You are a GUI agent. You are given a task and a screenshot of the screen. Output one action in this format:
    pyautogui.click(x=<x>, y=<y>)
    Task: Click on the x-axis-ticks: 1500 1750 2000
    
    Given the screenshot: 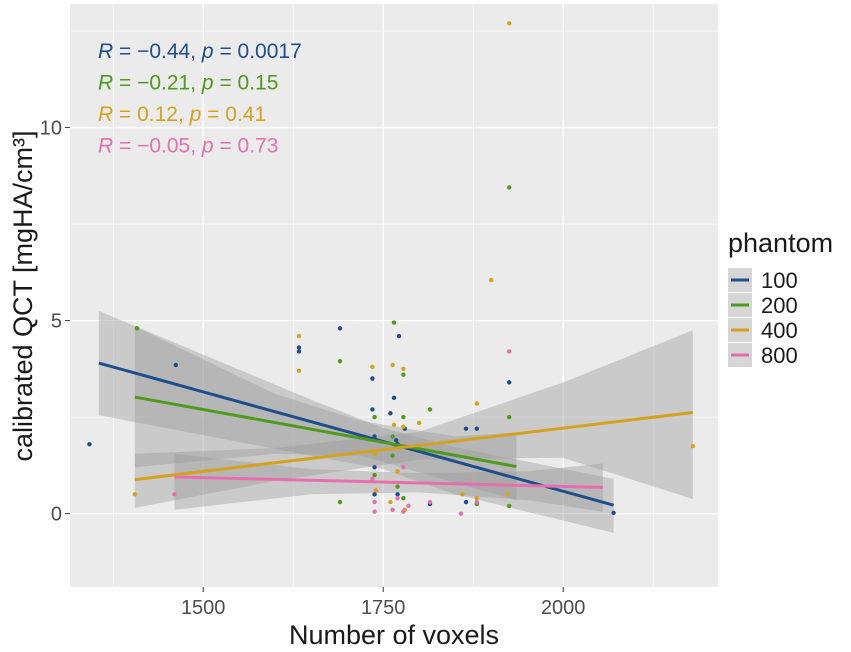 What is the action you would take?
    pyautogui.click(x=383, y=603)
    